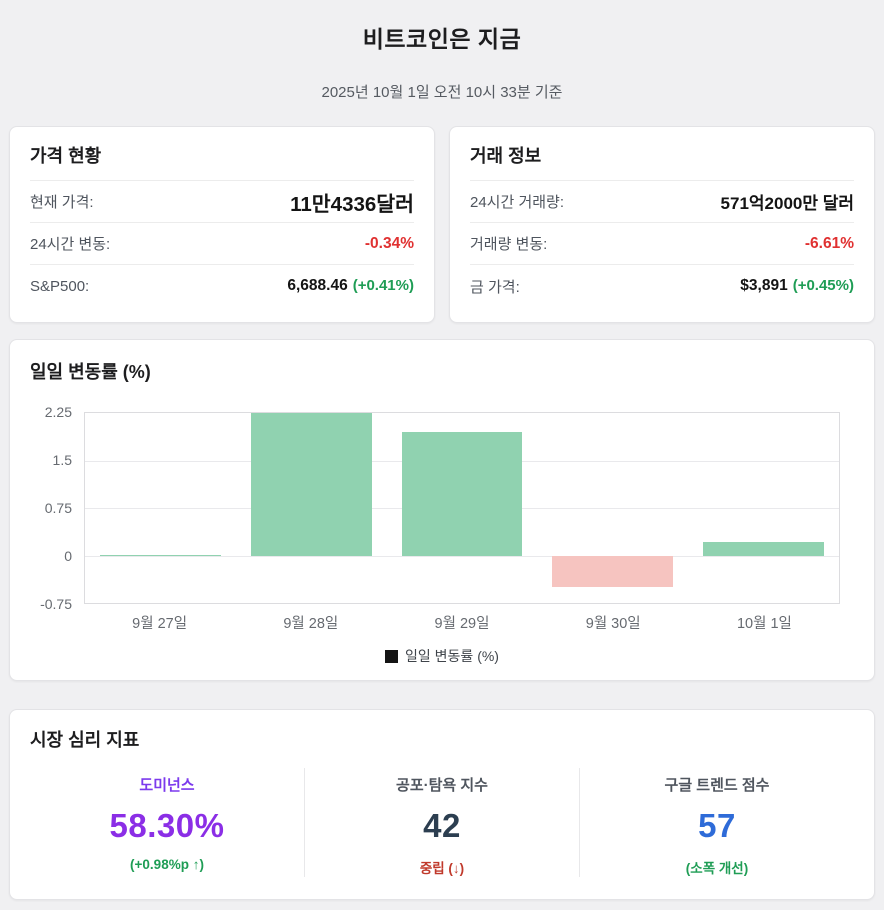 This screenshot has width=884, height=910. I want to click on price-card-title: 가격 현황, so click(222, 161).